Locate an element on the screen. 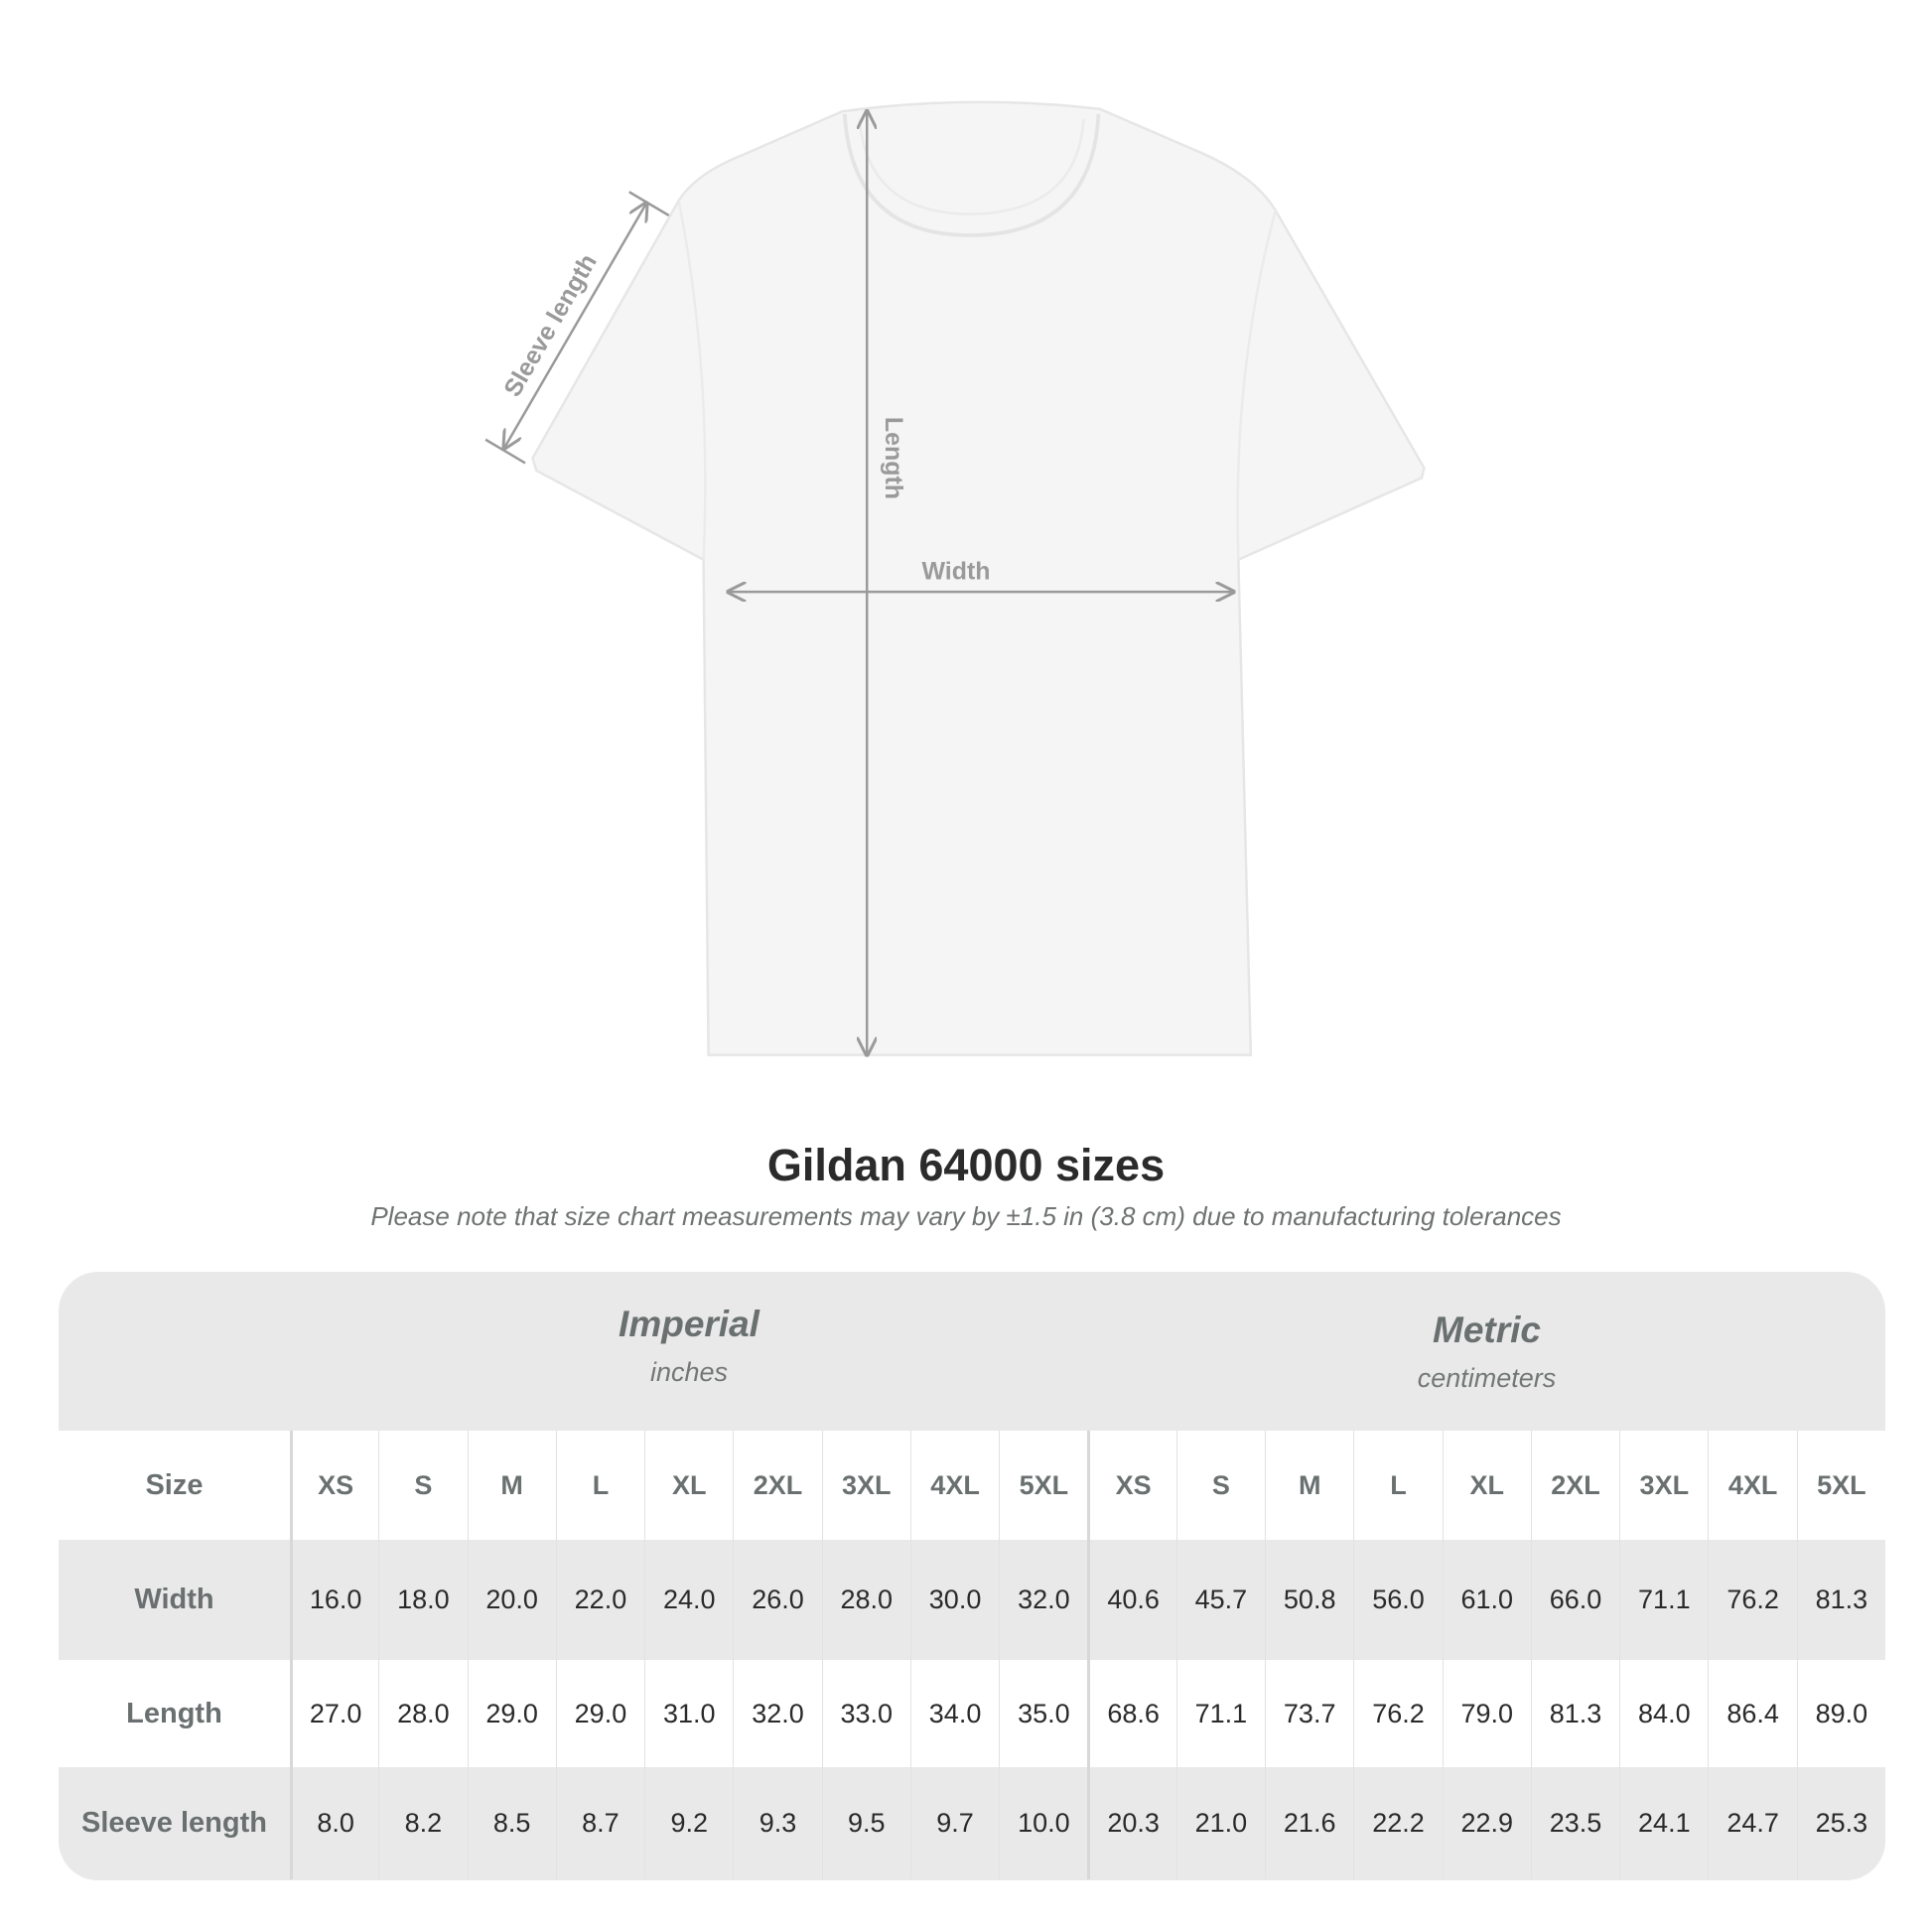 The width and height of the screenshot is (1932, 1932). metric-size-header: 2XL is located at coordinates (1575, 1486).